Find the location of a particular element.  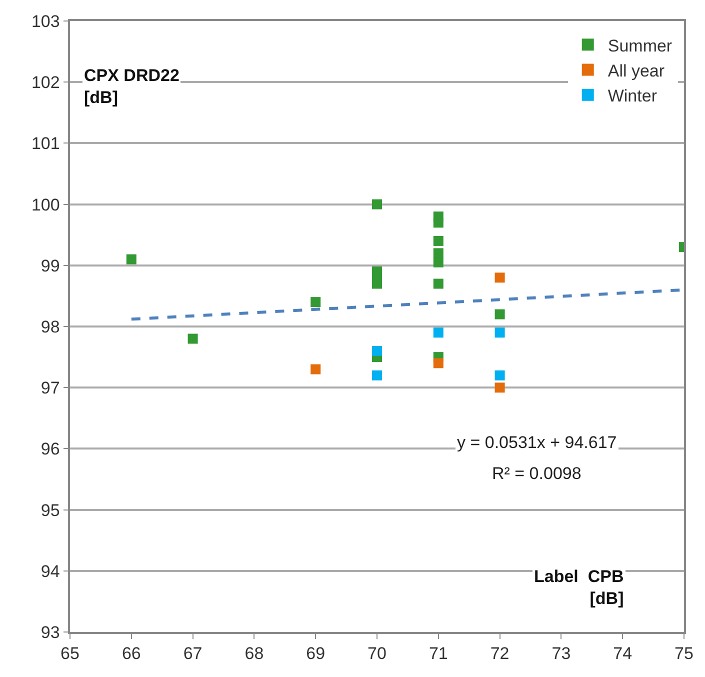

x-tick-label: 74 is located at coordinates (622, 654).